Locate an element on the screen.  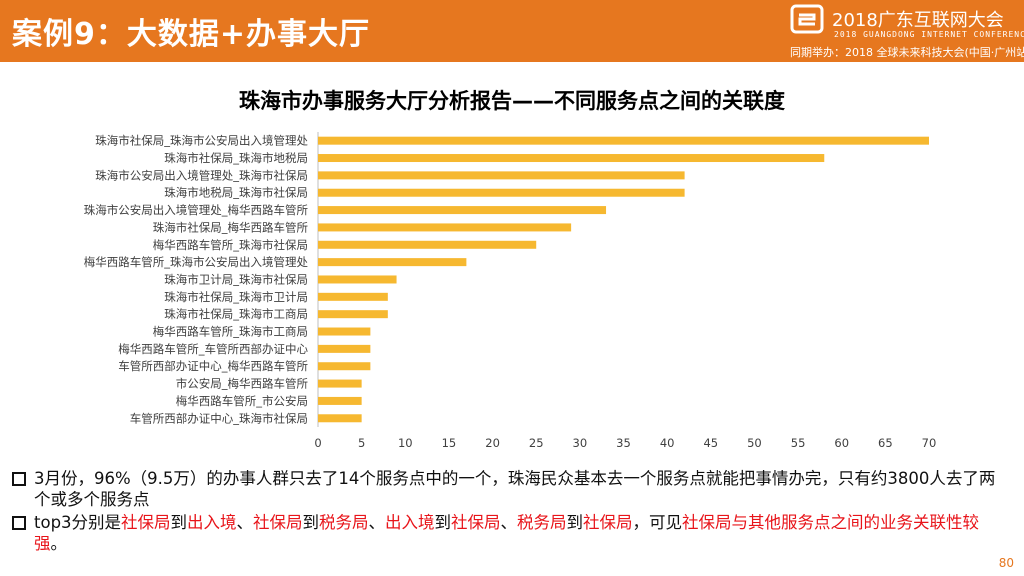
x-tick-label: 65 is located at coordinates (885, 443).